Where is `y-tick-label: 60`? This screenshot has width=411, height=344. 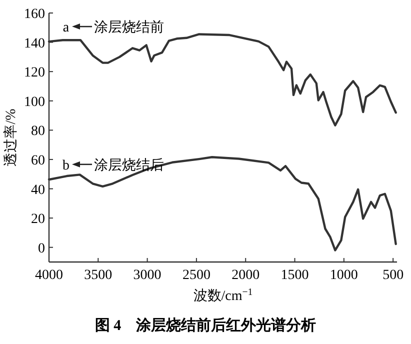 y-tick-label: 60 is located at coordinates (38, 160).